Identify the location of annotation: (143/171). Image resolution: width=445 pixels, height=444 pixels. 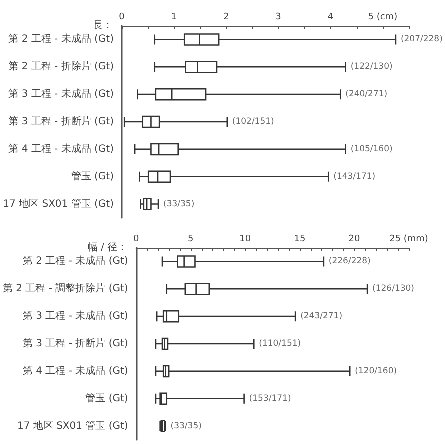
(355, 177).